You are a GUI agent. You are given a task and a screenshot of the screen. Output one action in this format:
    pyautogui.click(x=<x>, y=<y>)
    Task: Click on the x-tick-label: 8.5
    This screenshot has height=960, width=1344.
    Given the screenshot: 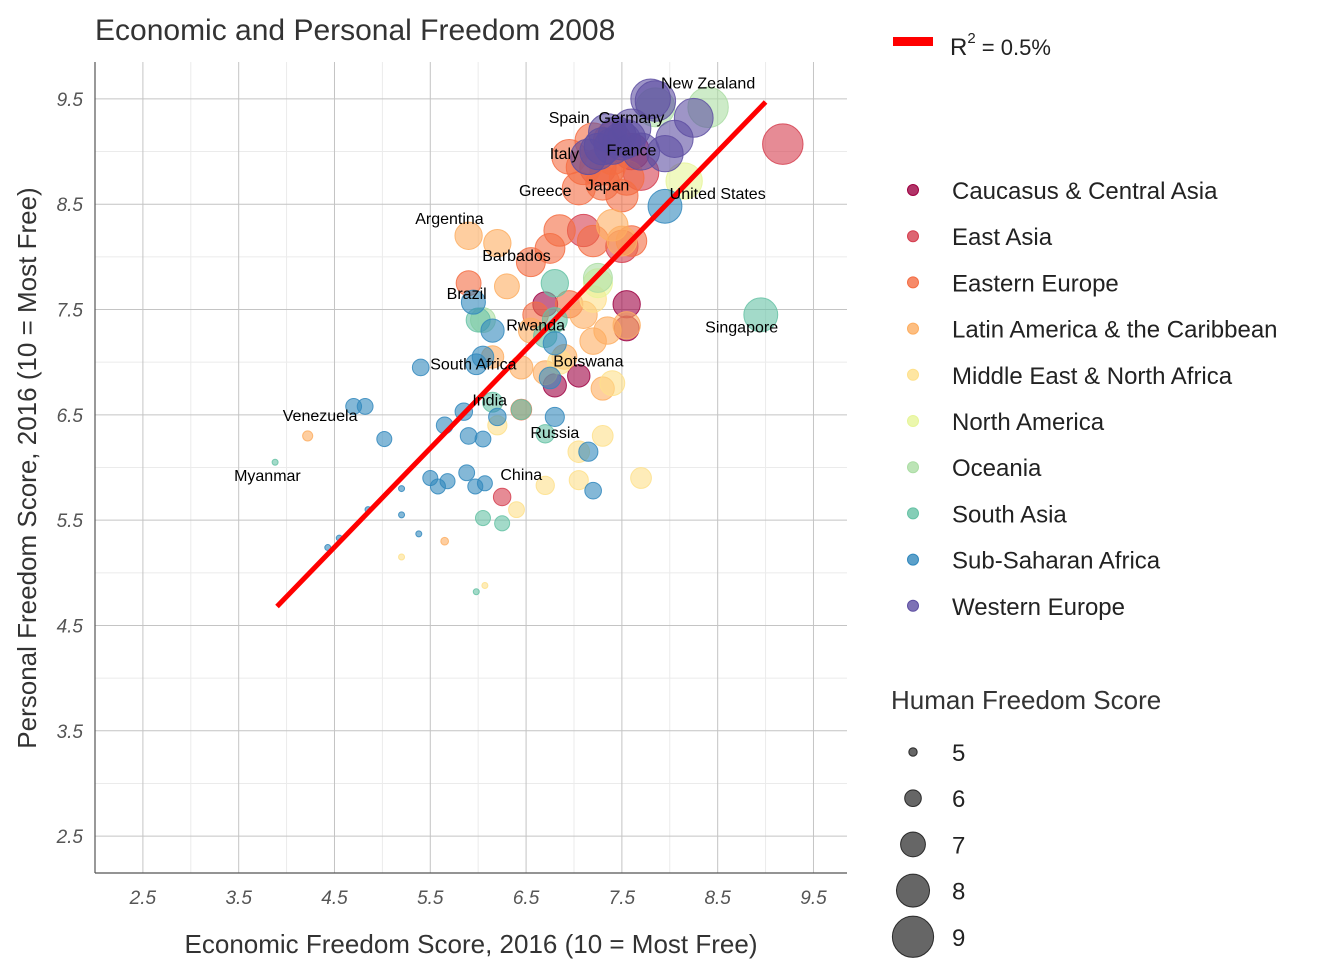 What is the action you would take?
    pyautogui.click(x=717, y=898)
    